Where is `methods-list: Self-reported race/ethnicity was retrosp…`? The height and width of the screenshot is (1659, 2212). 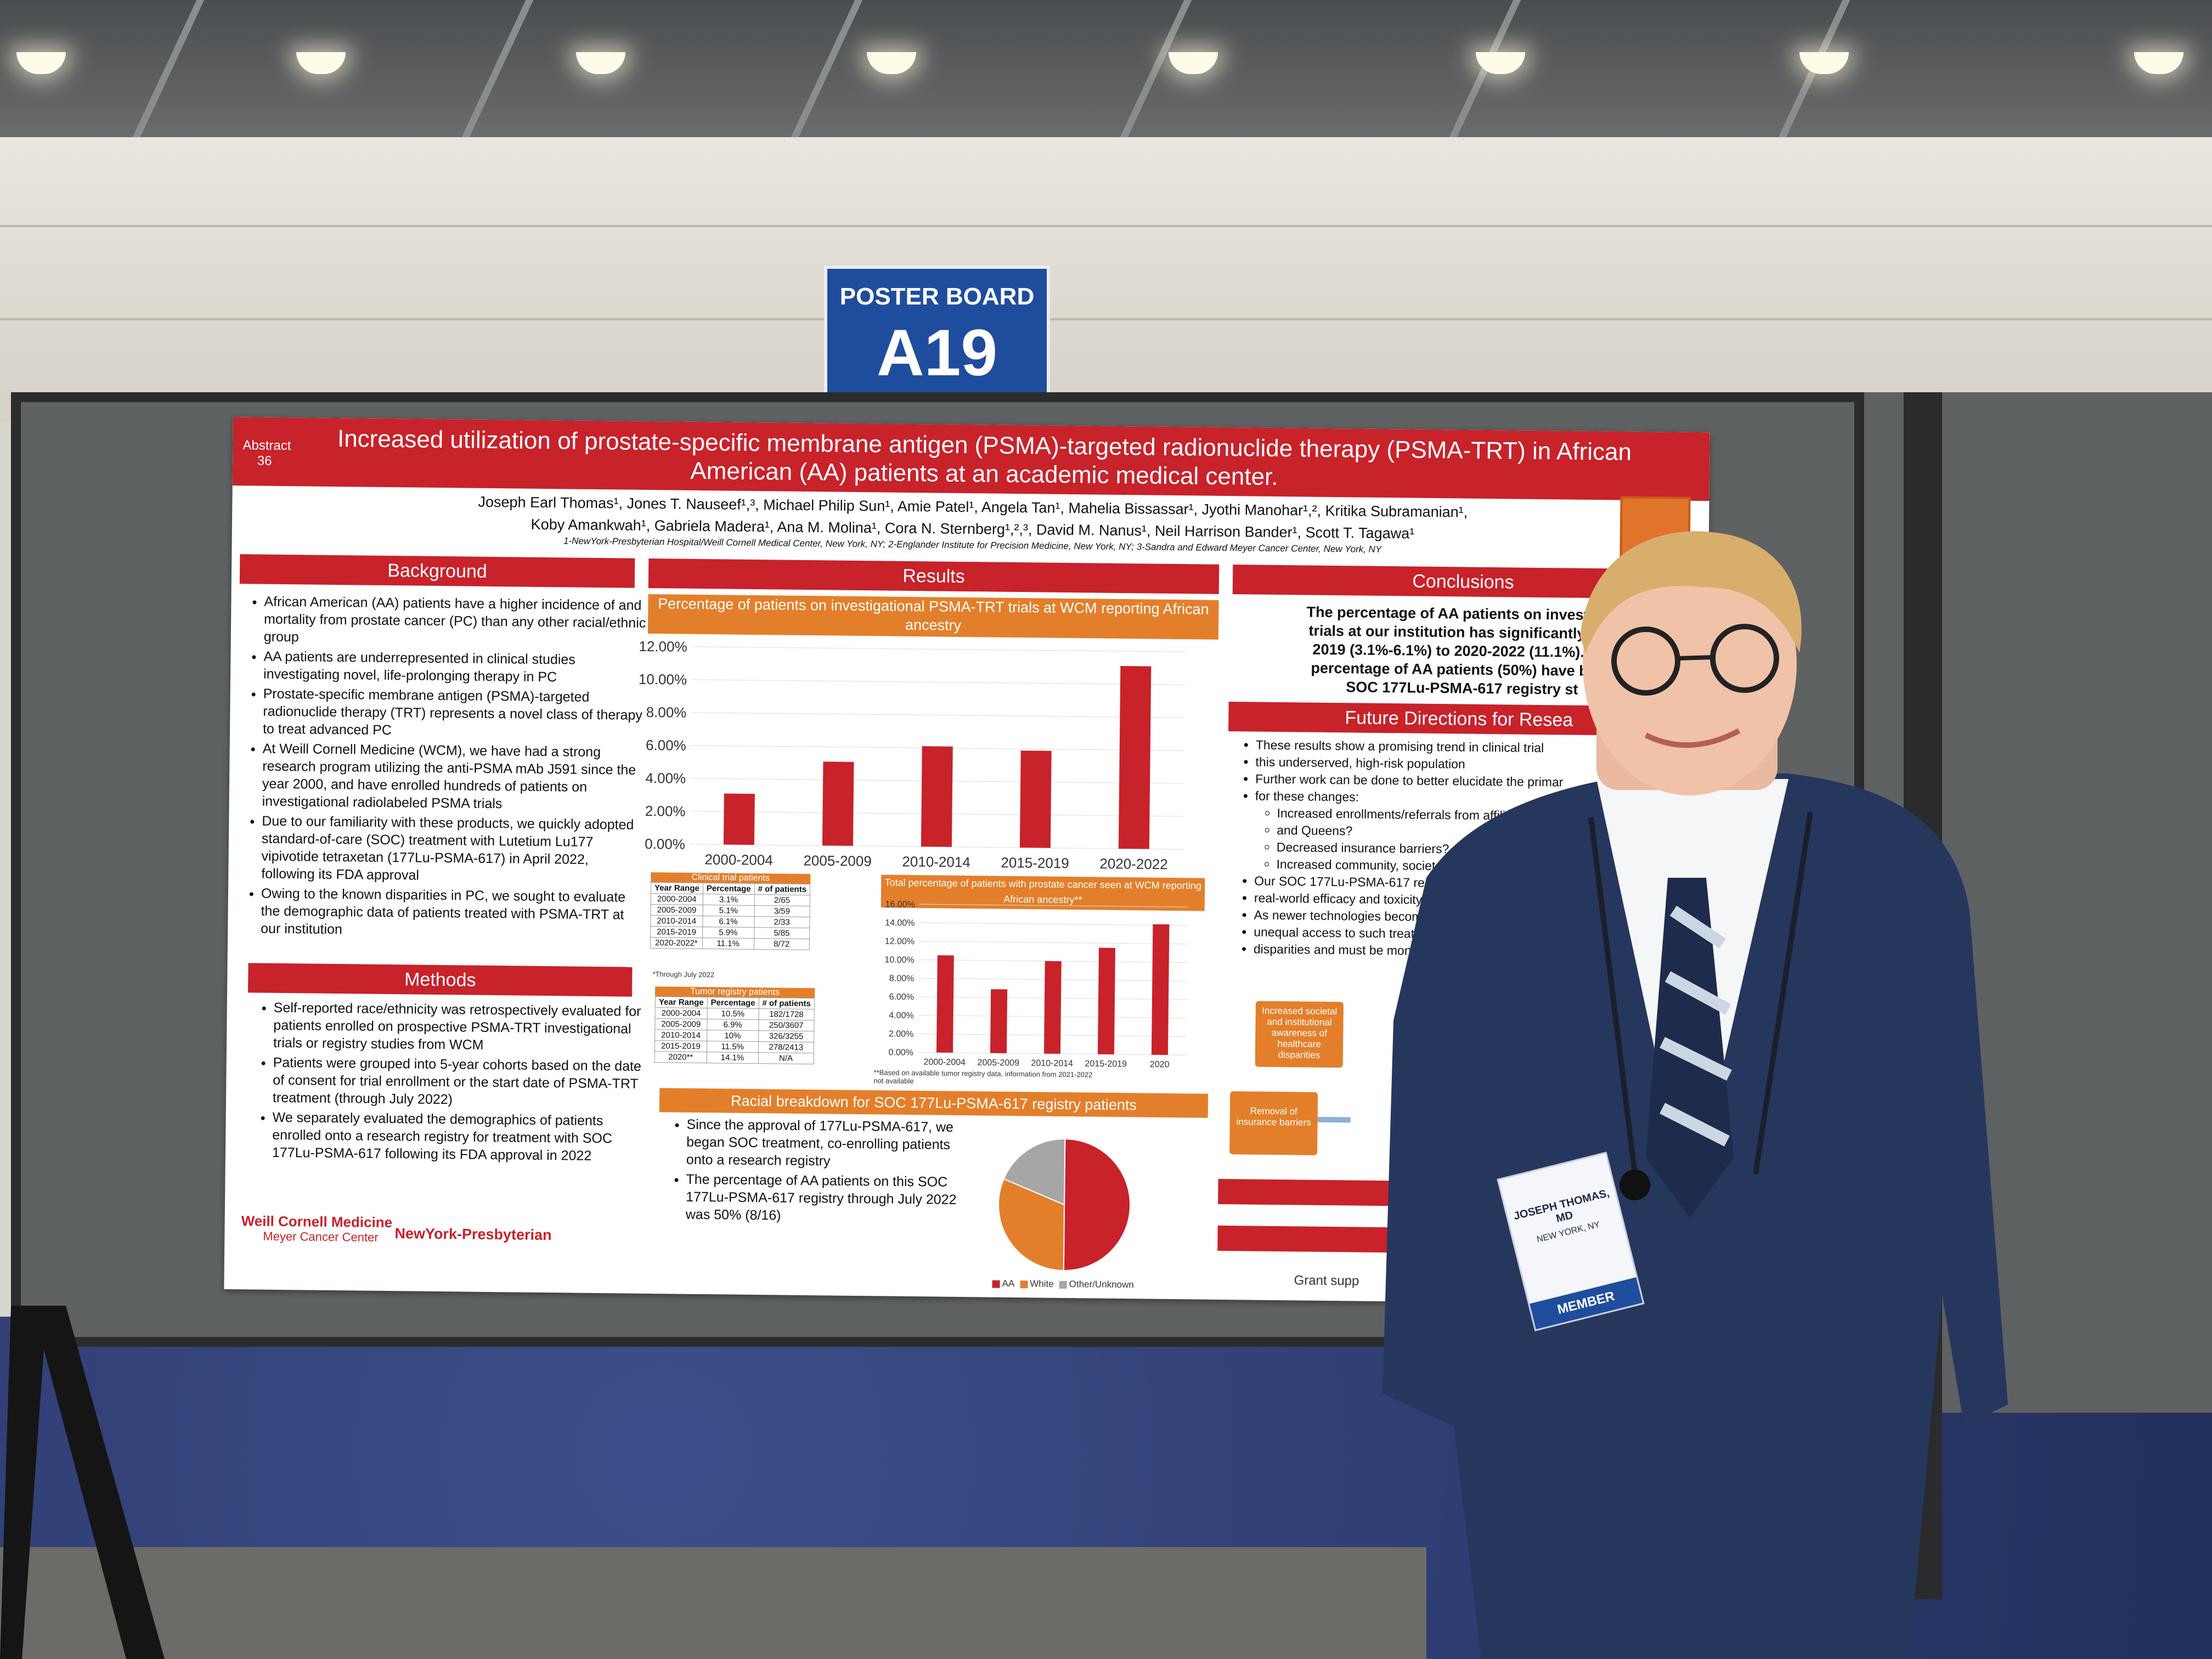 methods-list: Self-reported race/ethnicity was retrosp… is located at coordinates (451, 1082).